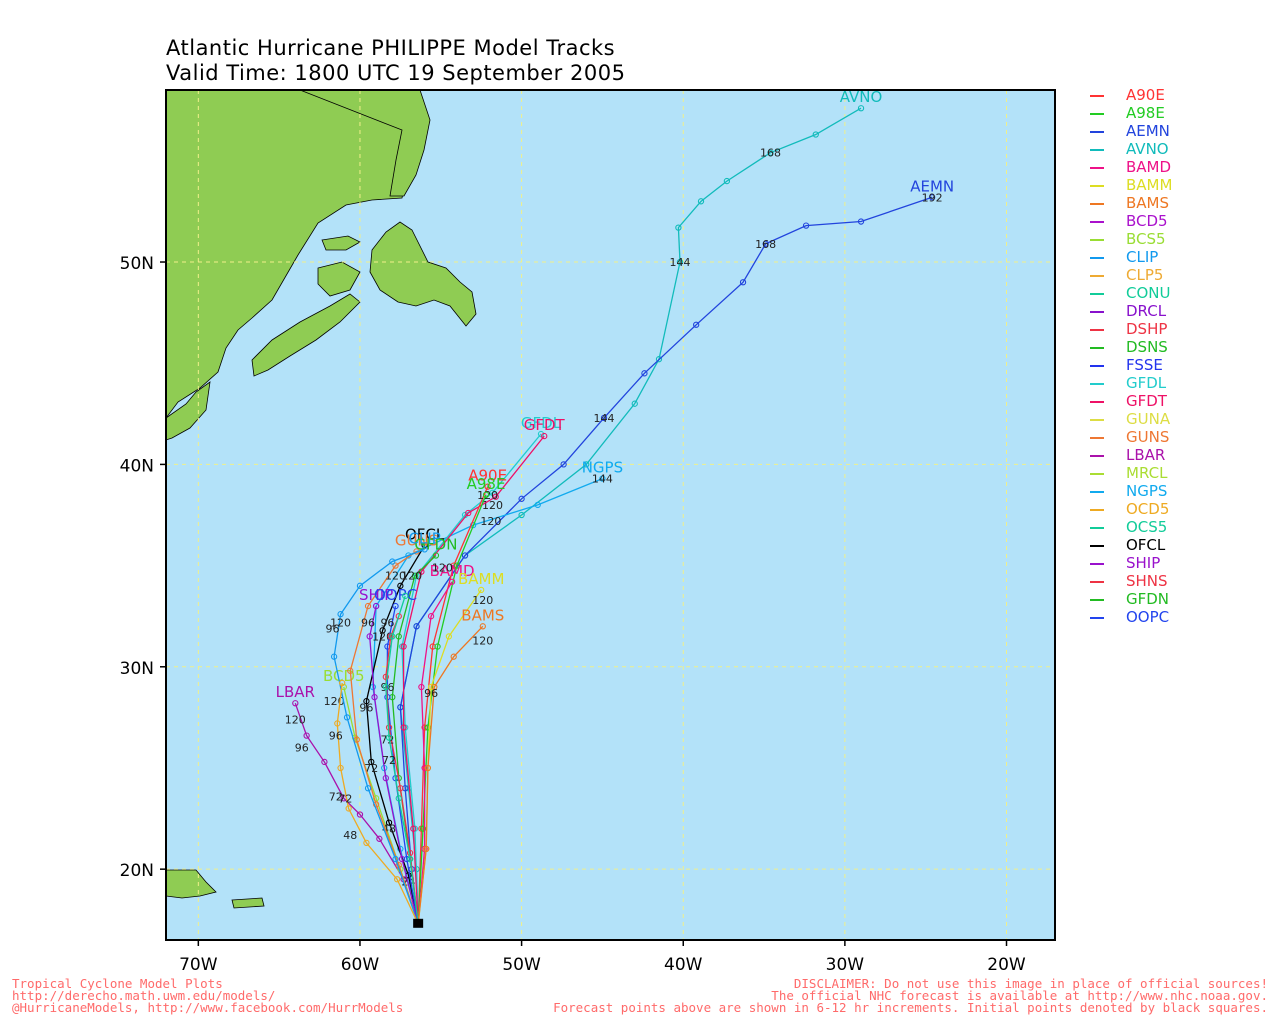 The height and width of the screenshot is (1024, 1280). Describe the element at coordinates (1129, 599) in the screenshot. I see `legend-item: GFDN` at that location.